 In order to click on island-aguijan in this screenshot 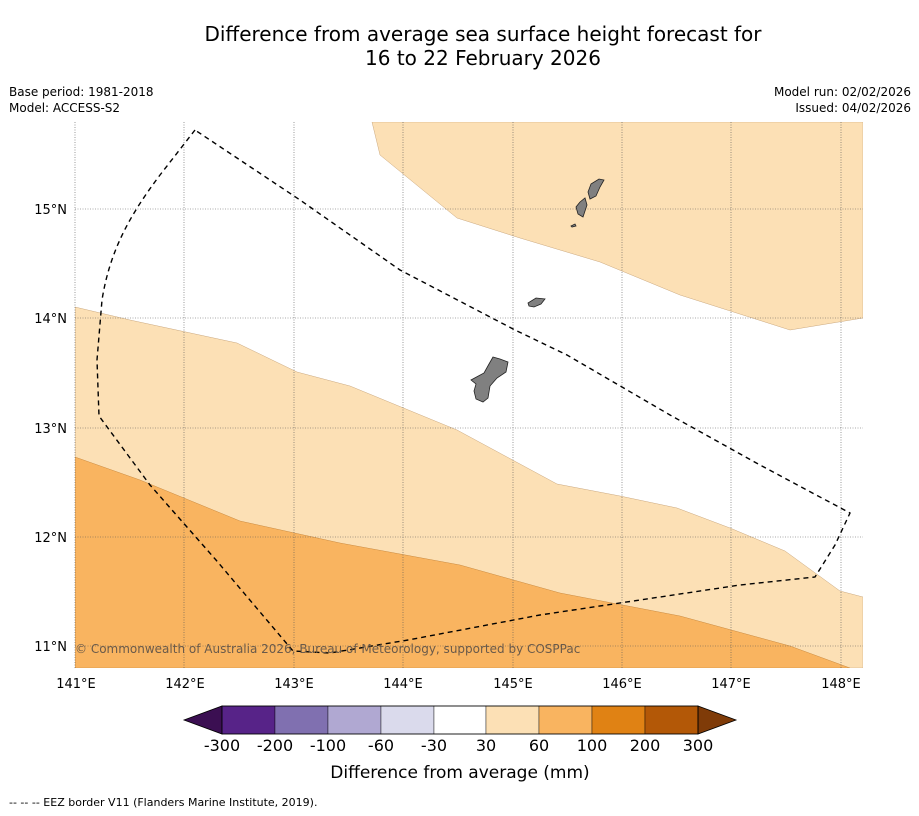, I will do `click(573, 225)`.